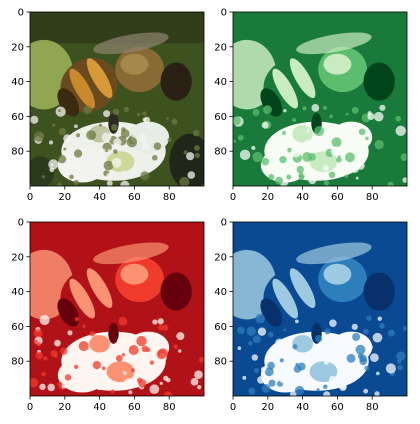  I want to click on x-tick-label: 40, so click(302, 197).